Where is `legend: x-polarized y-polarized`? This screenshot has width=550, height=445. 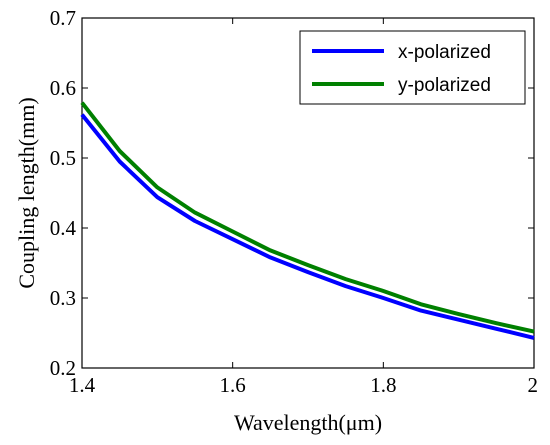
legend: x-polarized y-polarized is located at coordinates (412, 67).